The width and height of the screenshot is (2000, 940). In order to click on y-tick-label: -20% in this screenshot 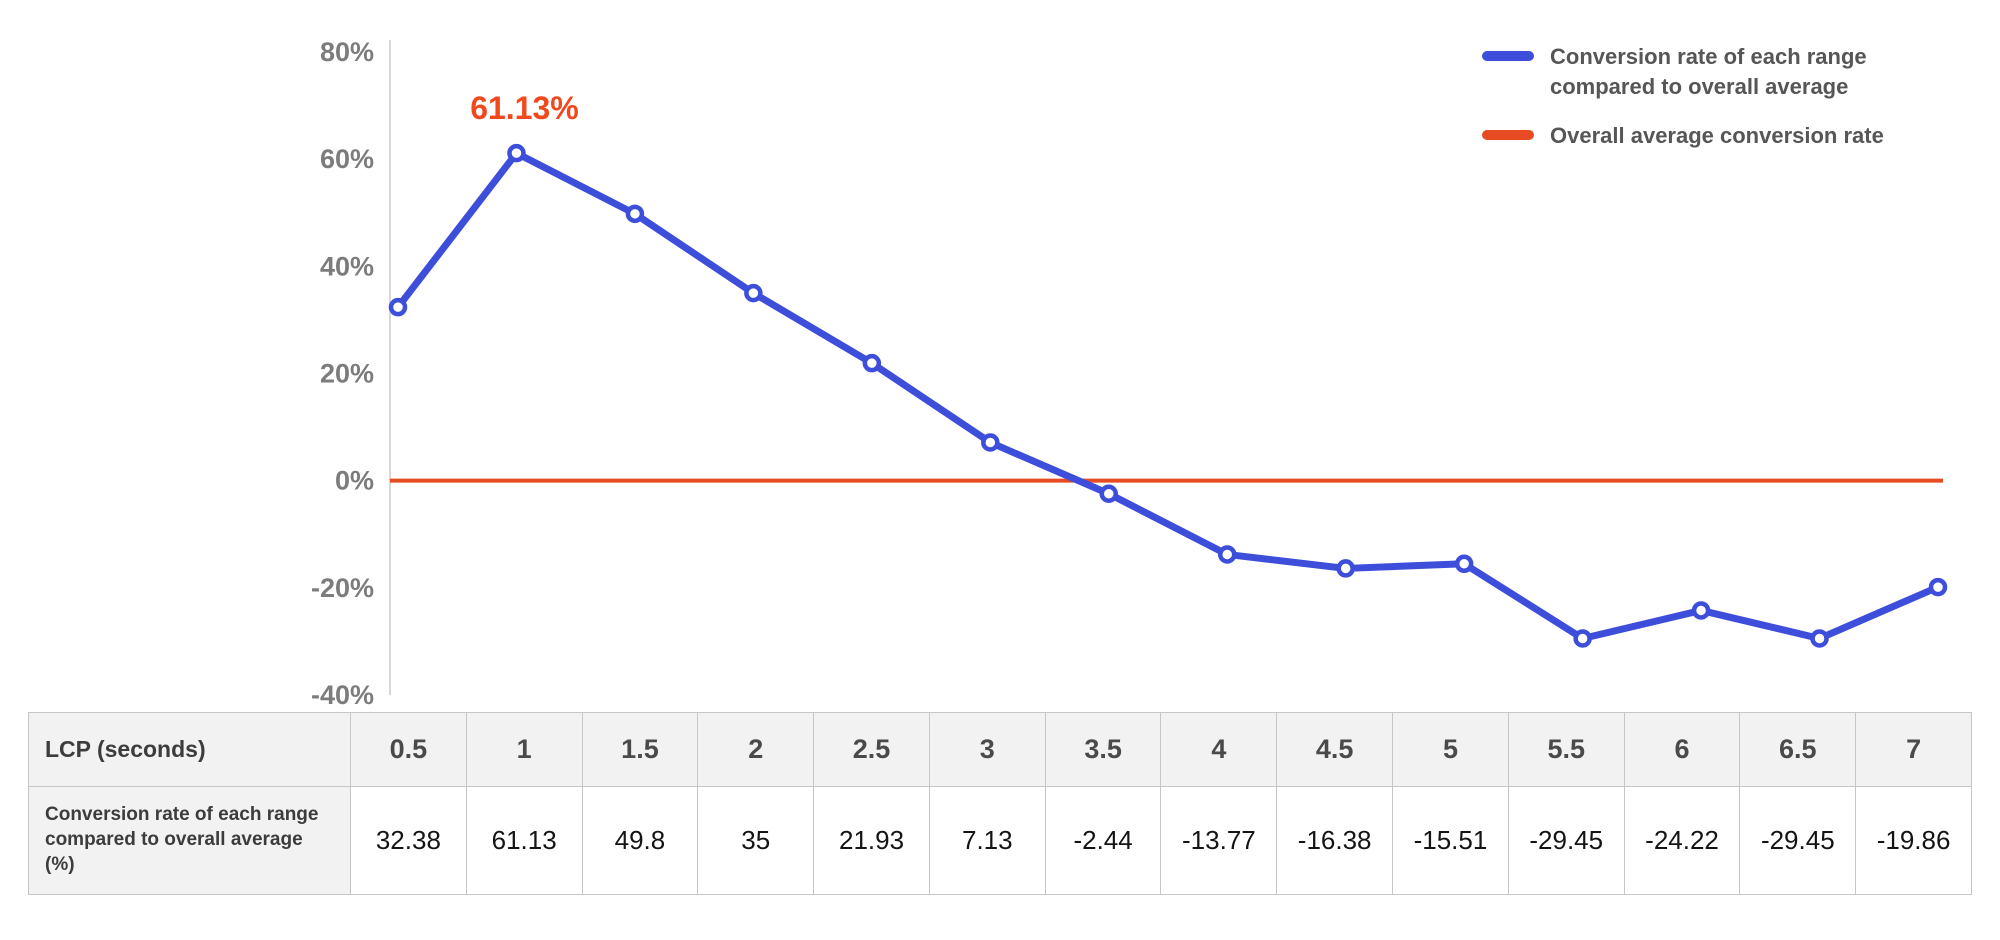, I will do `click(342, 588)`.